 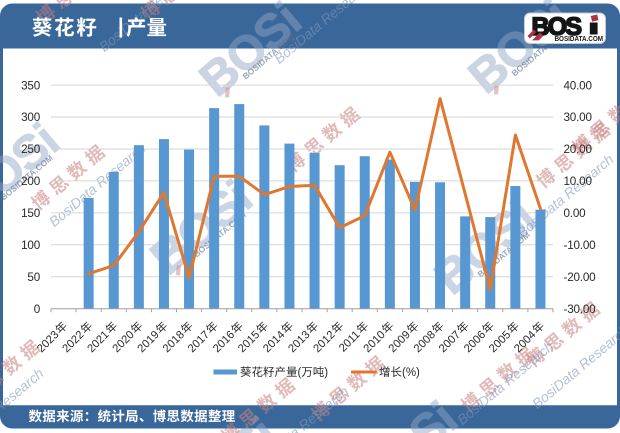 I want to click on svg-text: 30.00, so click(x=578, y=117).